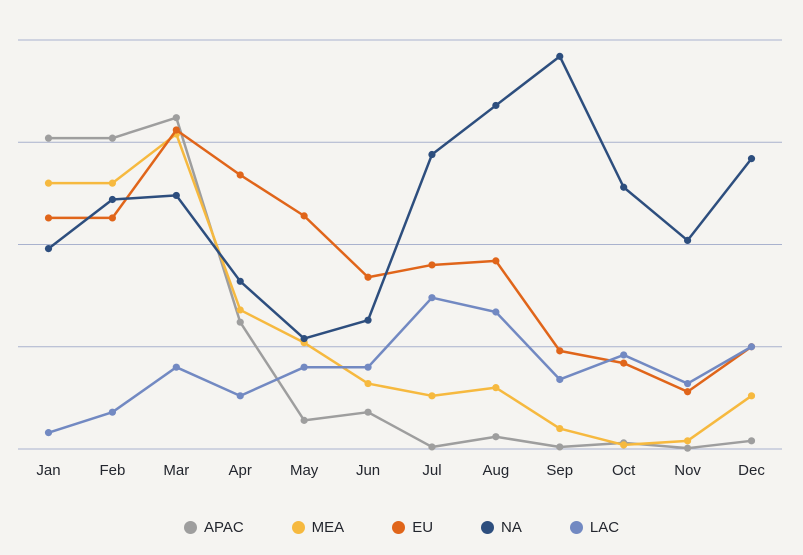  What do you see at coordinates (304, 216) in the screenshot?
I see `data-point-eu-may` at bounding box center [304, 216].